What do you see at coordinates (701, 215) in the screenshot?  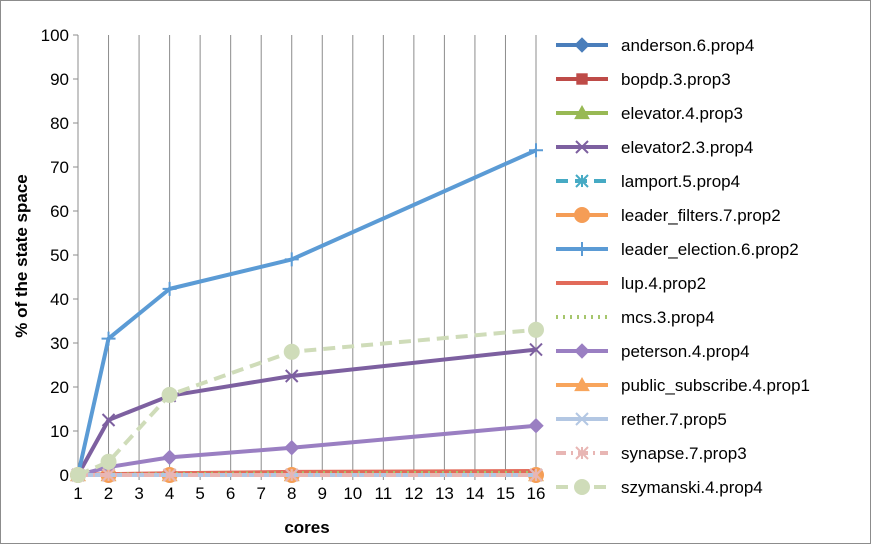 I see `legend-label: leader_filters.7.prop2` at bounding box center [701, 215].